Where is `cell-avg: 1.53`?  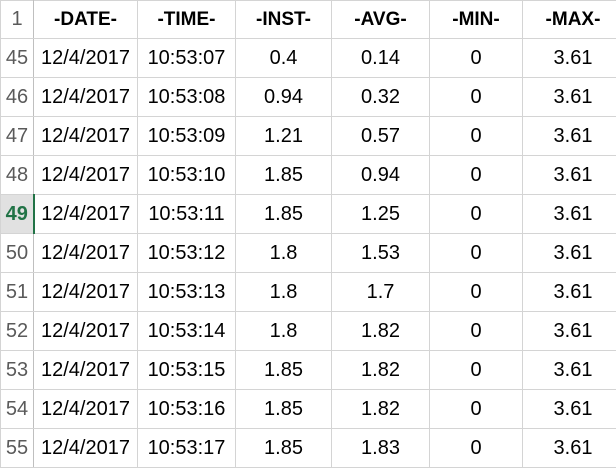
cell-avg: 1.53 is located at coordinates (381, 253).